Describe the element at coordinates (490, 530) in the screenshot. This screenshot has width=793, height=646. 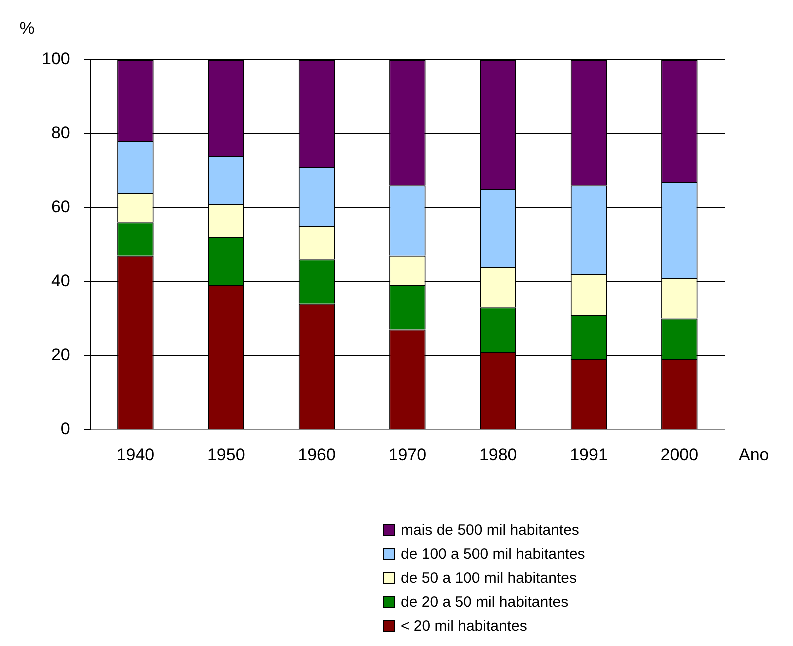
I see `legend-label: mais de 500 mil habitantes` at that location.